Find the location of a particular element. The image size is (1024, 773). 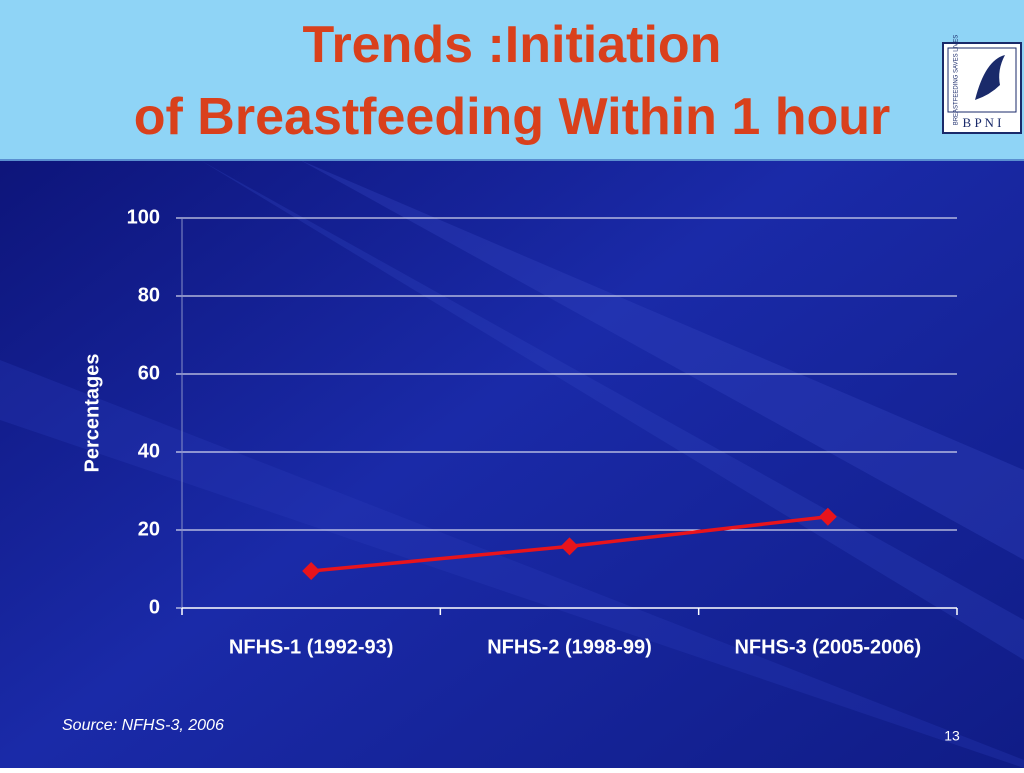

logo-figure is located at coordinates (990, 77).